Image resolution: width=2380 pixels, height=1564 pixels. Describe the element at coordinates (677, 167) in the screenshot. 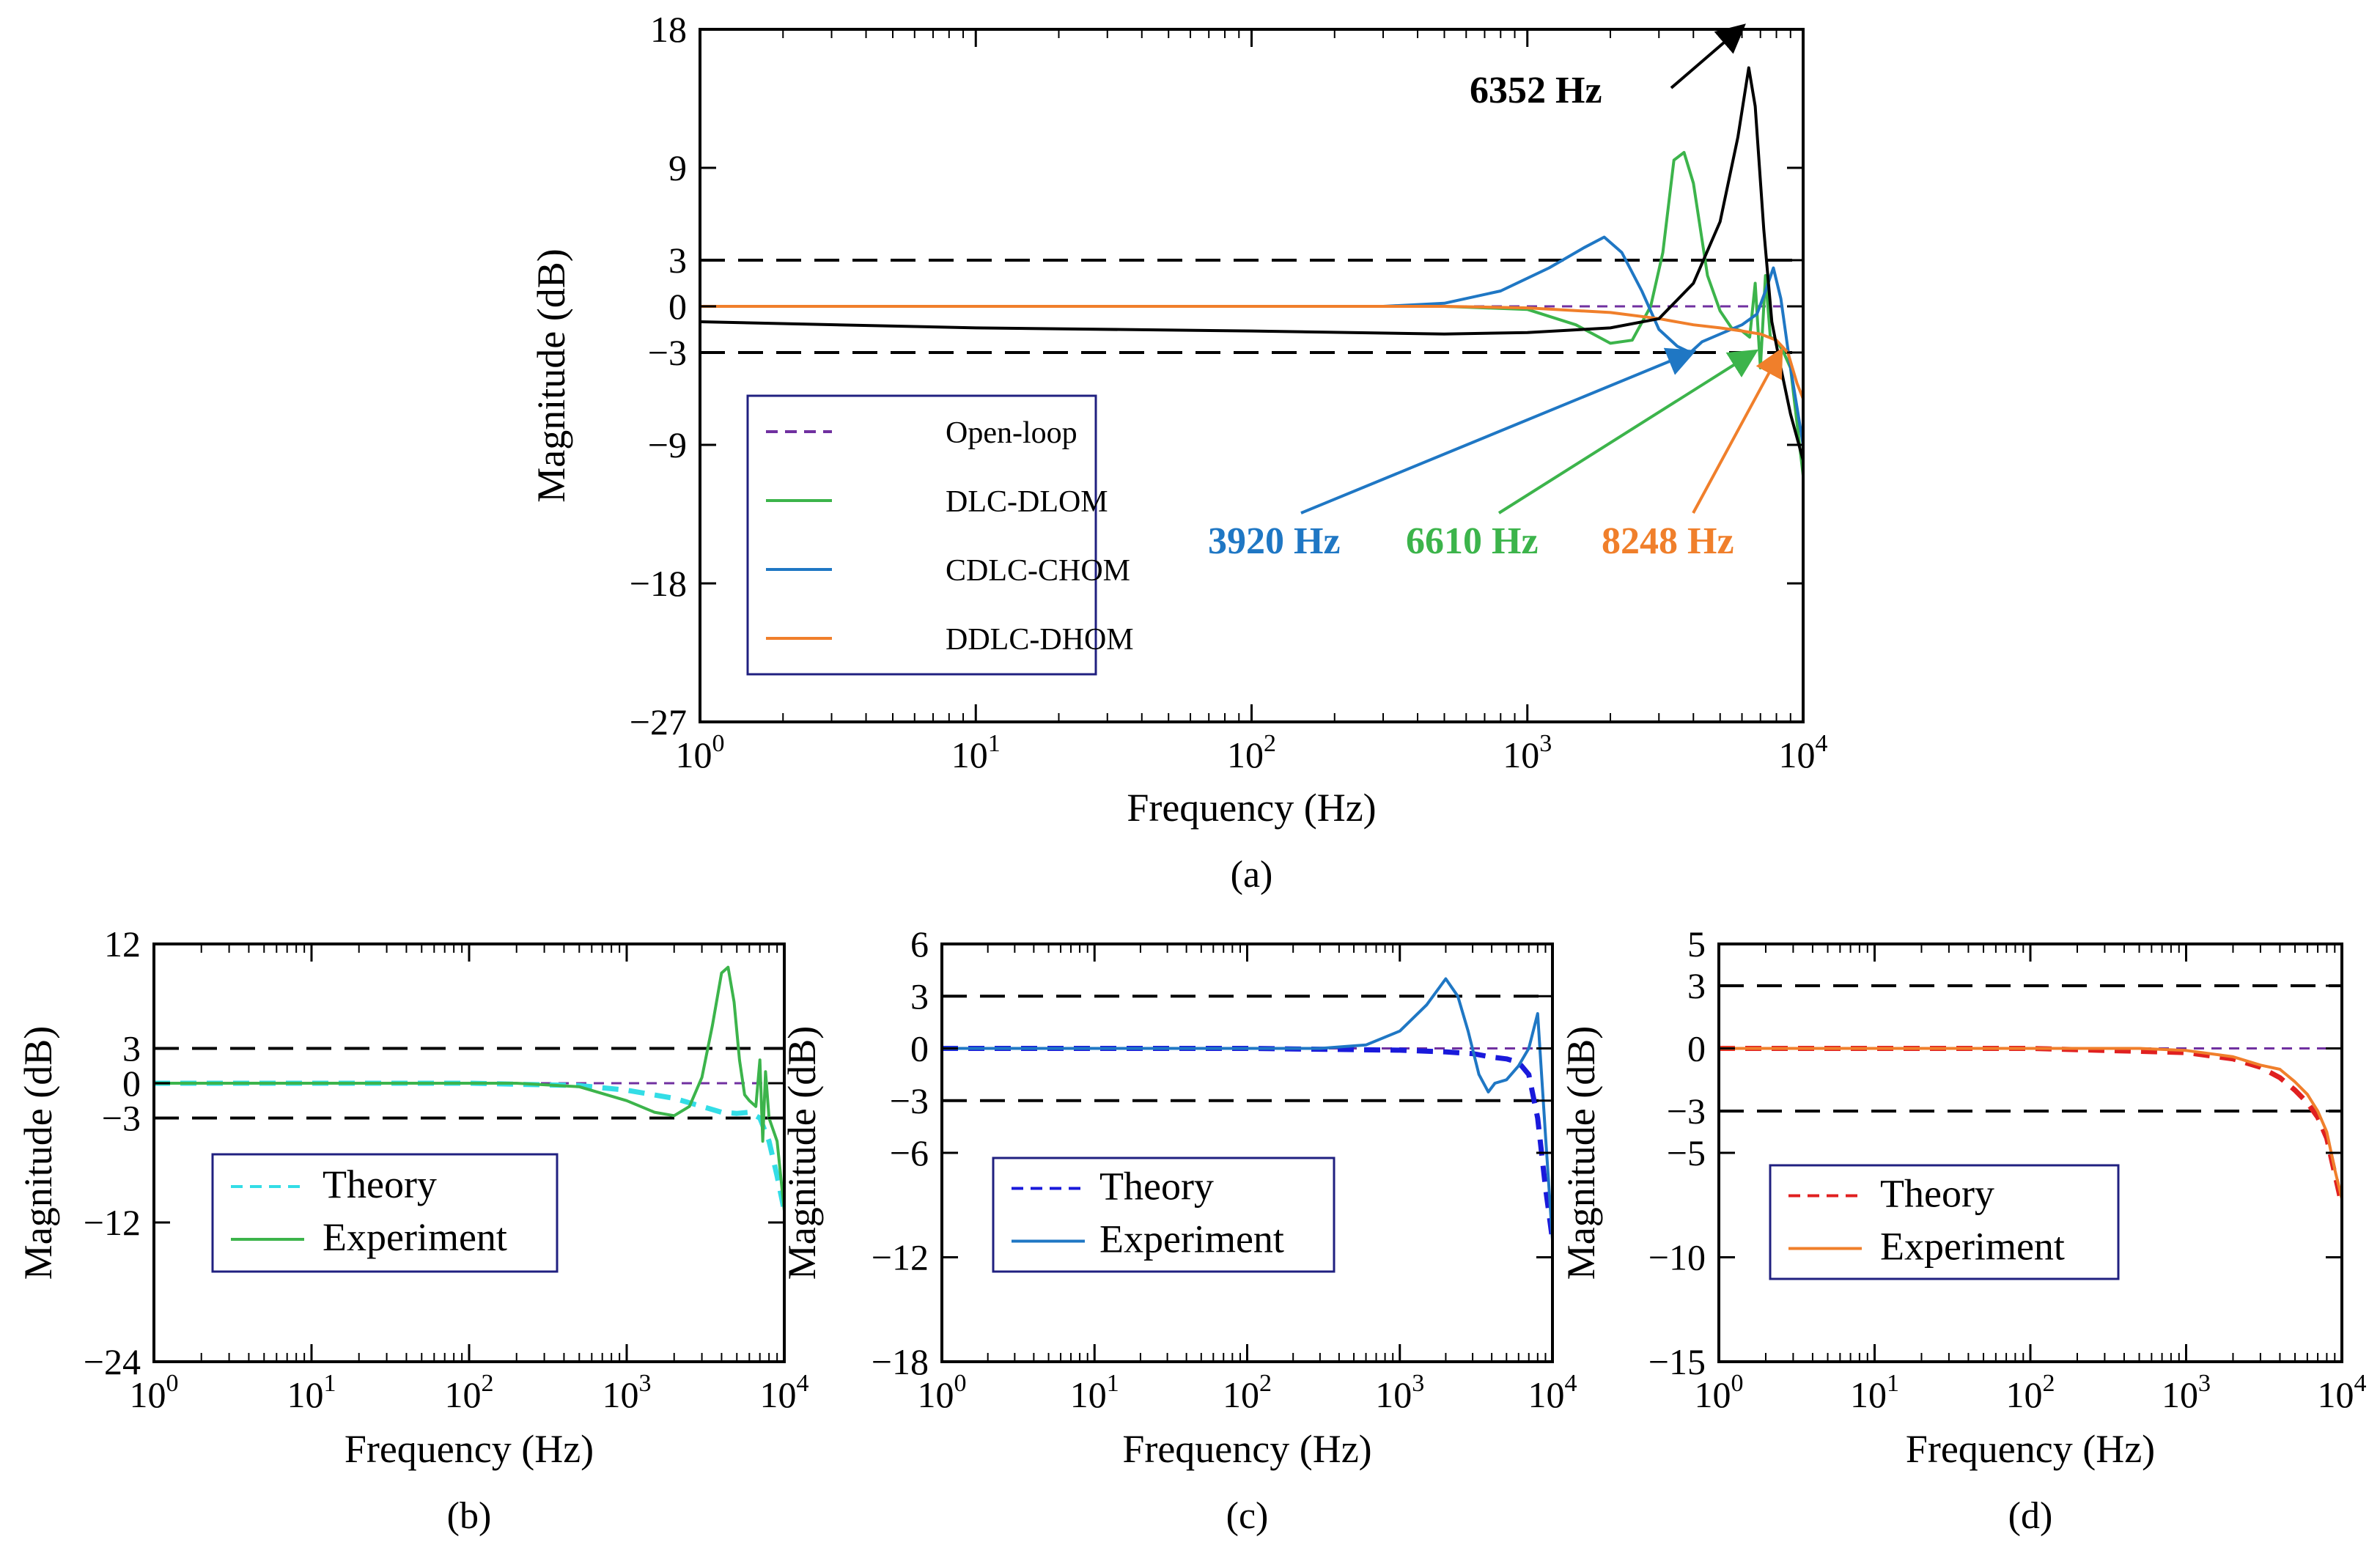

I see `y-tick-label: 9` at that location.